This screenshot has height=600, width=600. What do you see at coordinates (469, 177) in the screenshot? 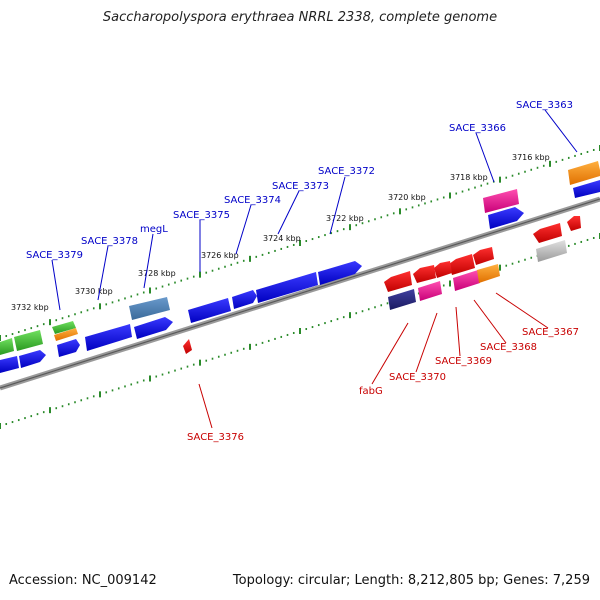
I see `tick-label-3718: 3718 kbp` at bounding box center [469, 177].